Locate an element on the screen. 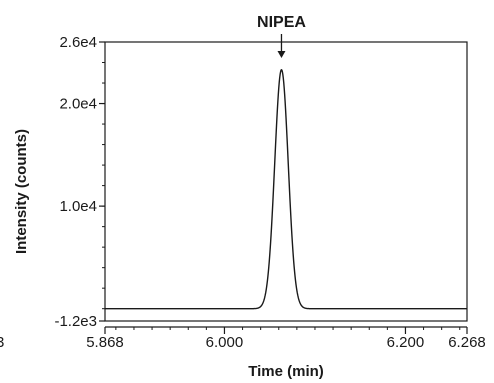 The width and height of the screenshot is (494, 383). x-tick-label: 6.200 is located at coordinates (406, 342).